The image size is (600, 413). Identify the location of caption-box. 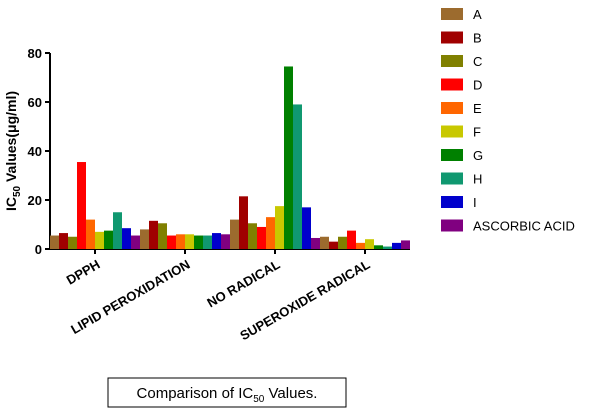
(227, 392).